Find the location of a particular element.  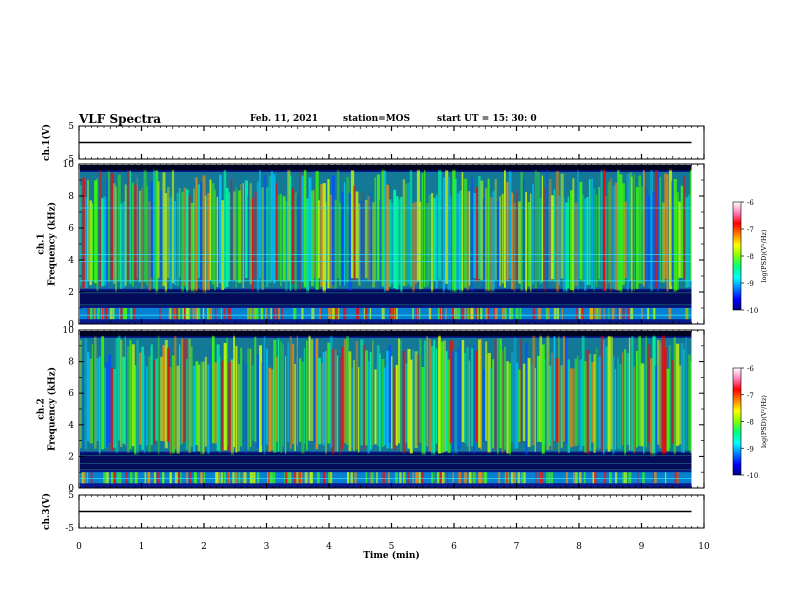

x-tick-label: 5 is located at coordinates (392, 547).